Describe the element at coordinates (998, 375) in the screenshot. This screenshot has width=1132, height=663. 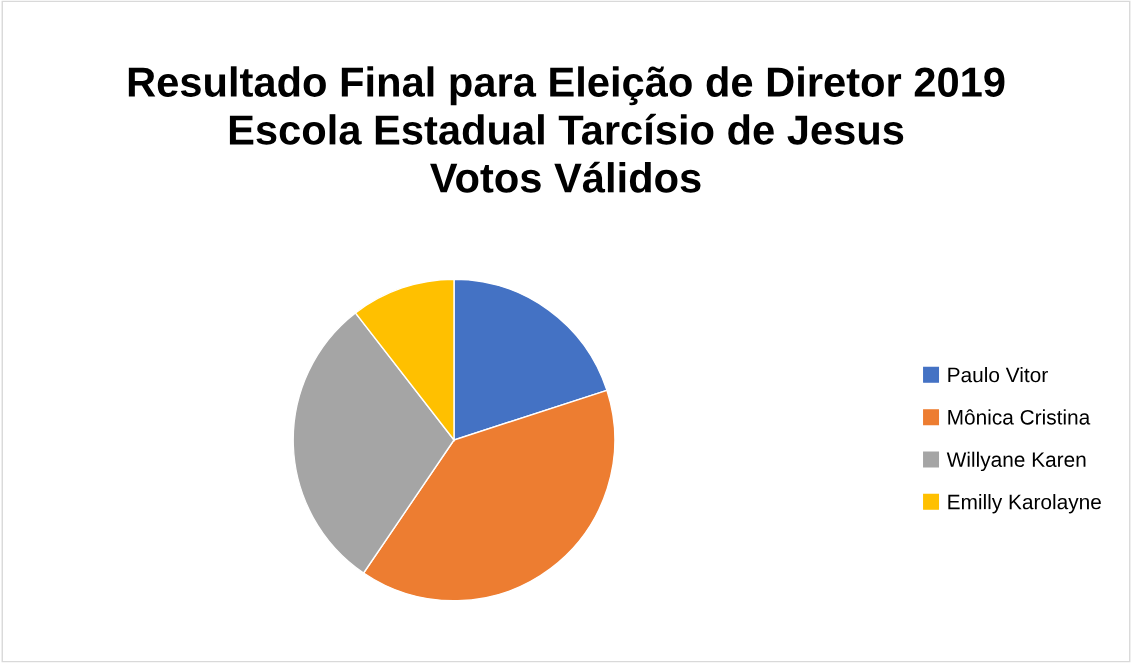
I see `legend-label: Paulo Vitor` at that location.